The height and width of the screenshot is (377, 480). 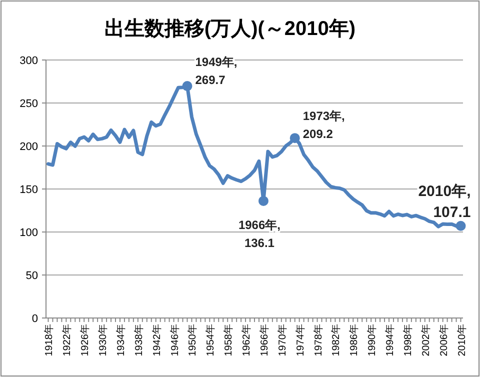 I want to click on x-tick-label: 1934年, so click(x=120, y=340).